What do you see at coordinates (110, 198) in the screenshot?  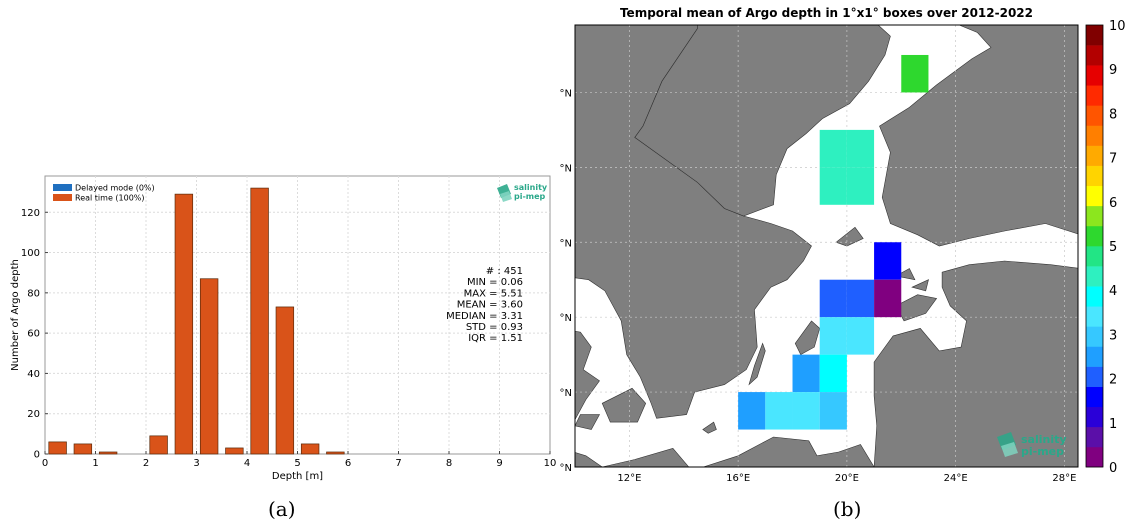 I see `legend-label: Real time (100%)` at bounding box center [110, 198].